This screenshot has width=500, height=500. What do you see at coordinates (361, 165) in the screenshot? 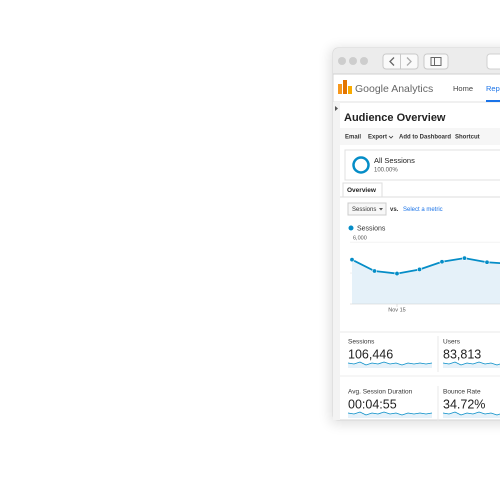
I see `segment-ring` at bounding box center [361, 165].